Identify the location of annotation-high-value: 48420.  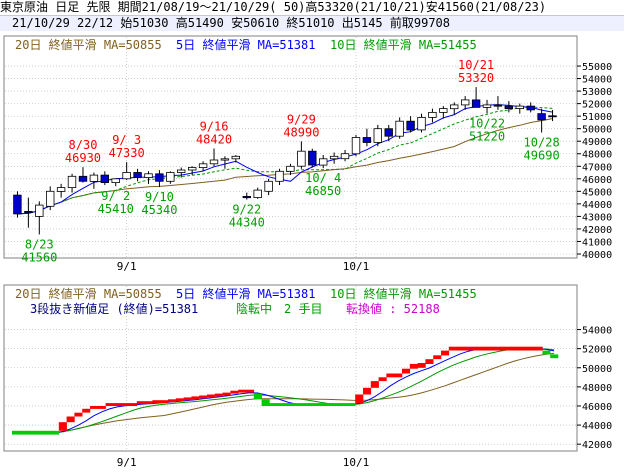
(214, 139).